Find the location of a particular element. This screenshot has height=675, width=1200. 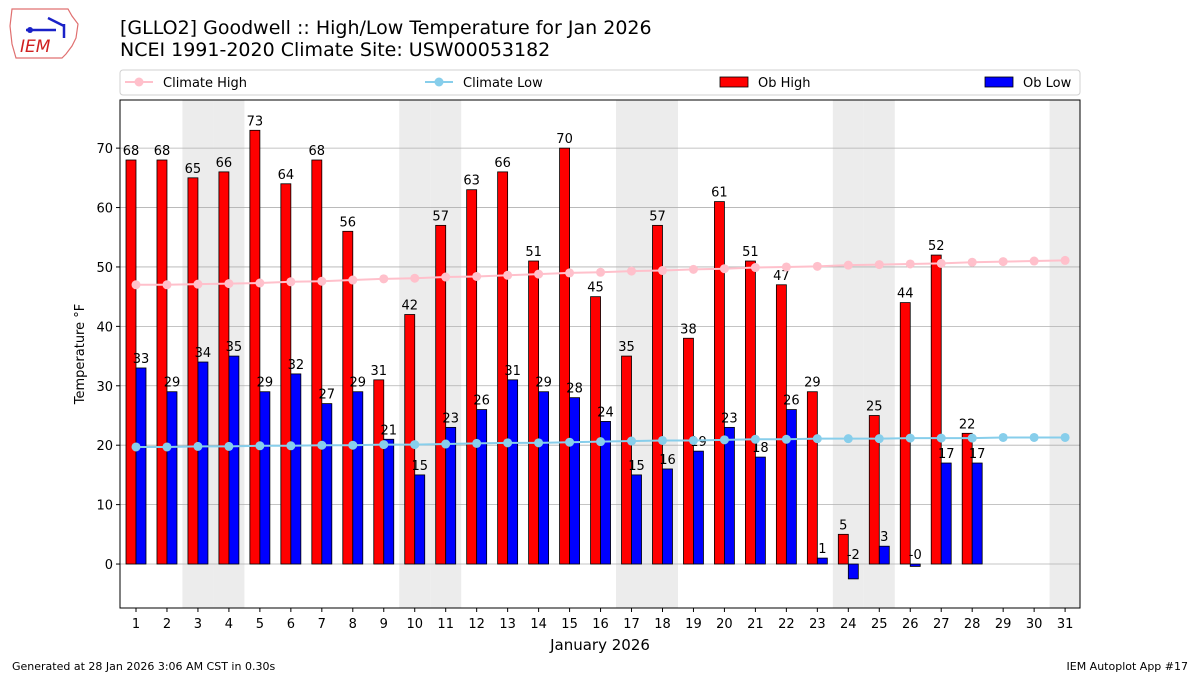

ob-low-label: -2 is located at coordinates (853, 555).